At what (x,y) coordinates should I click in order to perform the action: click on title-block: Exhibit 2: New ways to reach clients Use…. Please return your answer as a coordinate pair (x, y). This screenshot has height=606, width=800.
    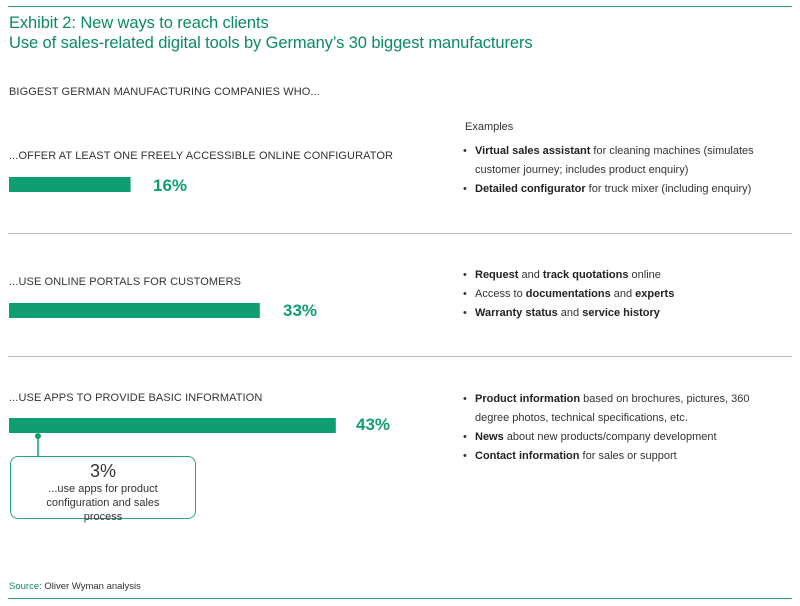
    Looking at the image, I should click on (271, 33).